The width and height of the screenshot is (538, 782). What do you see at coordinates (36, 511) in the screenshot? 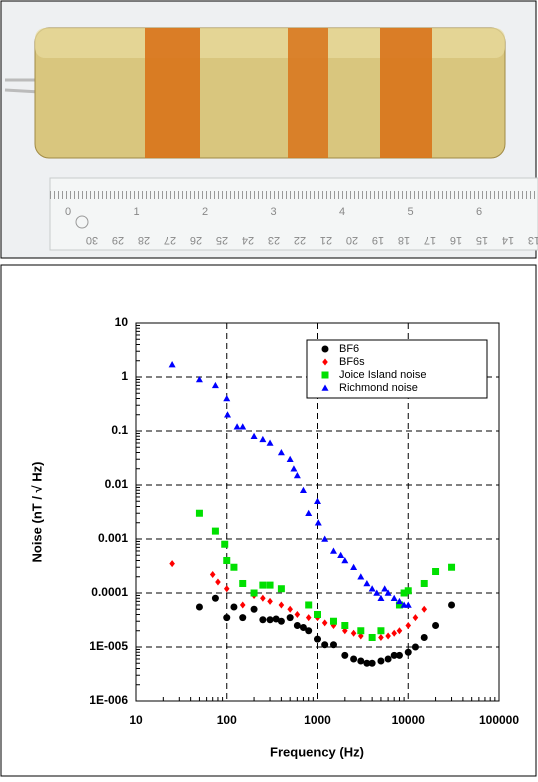
I see `y-axis-title: Noise (nT / √ Hz)` at bounding box center [36, 511].